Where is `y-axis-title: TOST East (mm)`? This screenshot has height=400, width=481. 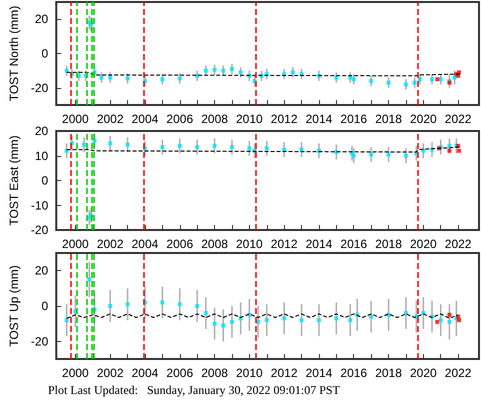
y-axis-title: TOST East (mm) is located at coordinates (14, 180).